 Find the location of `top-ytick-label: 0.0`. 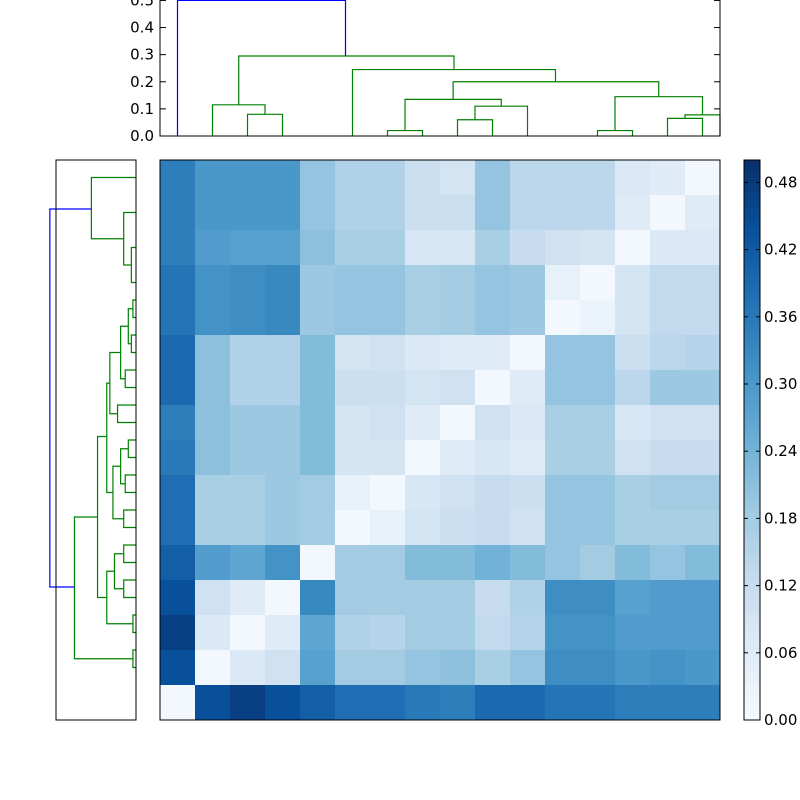

top-ytick-label: 0.0 is located at coordinates (142, 136).